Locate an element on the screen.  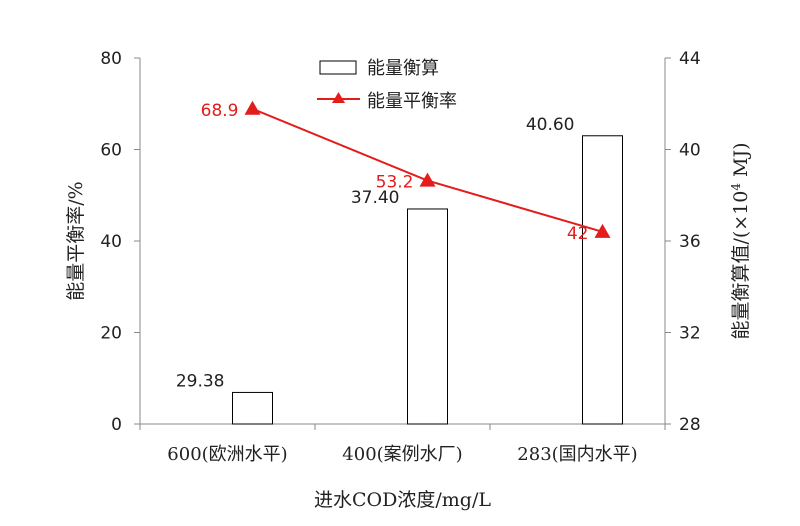
y-right-title-suffix: MJ) is located at coordinates (741, 162).